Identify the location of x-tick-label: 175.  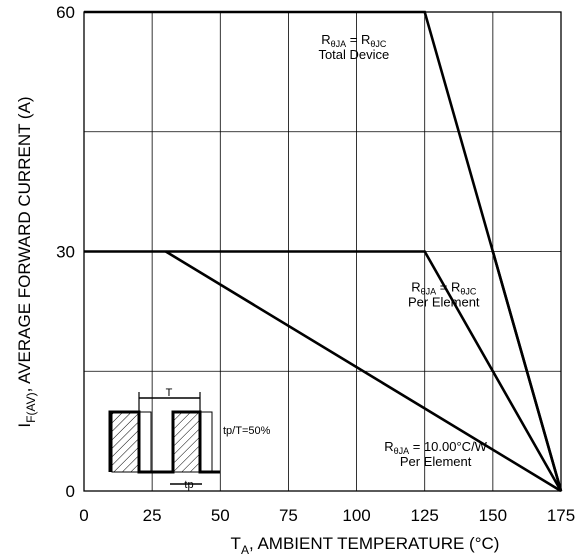
(561, 515).